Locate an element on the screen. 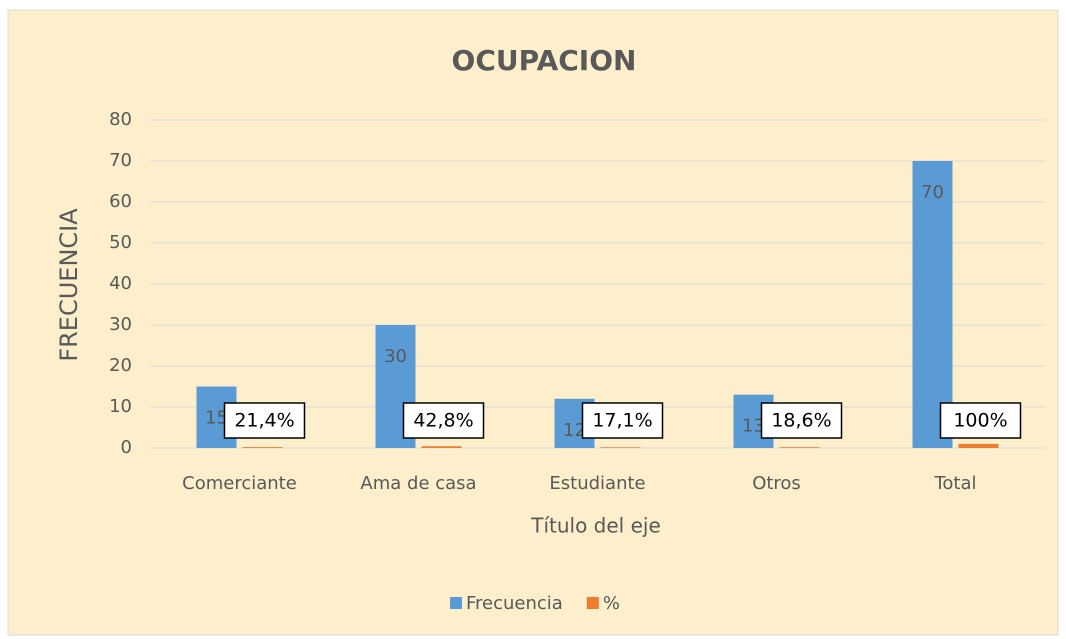  x-axis-title: Título del eje is located at coordinates (595, 526).